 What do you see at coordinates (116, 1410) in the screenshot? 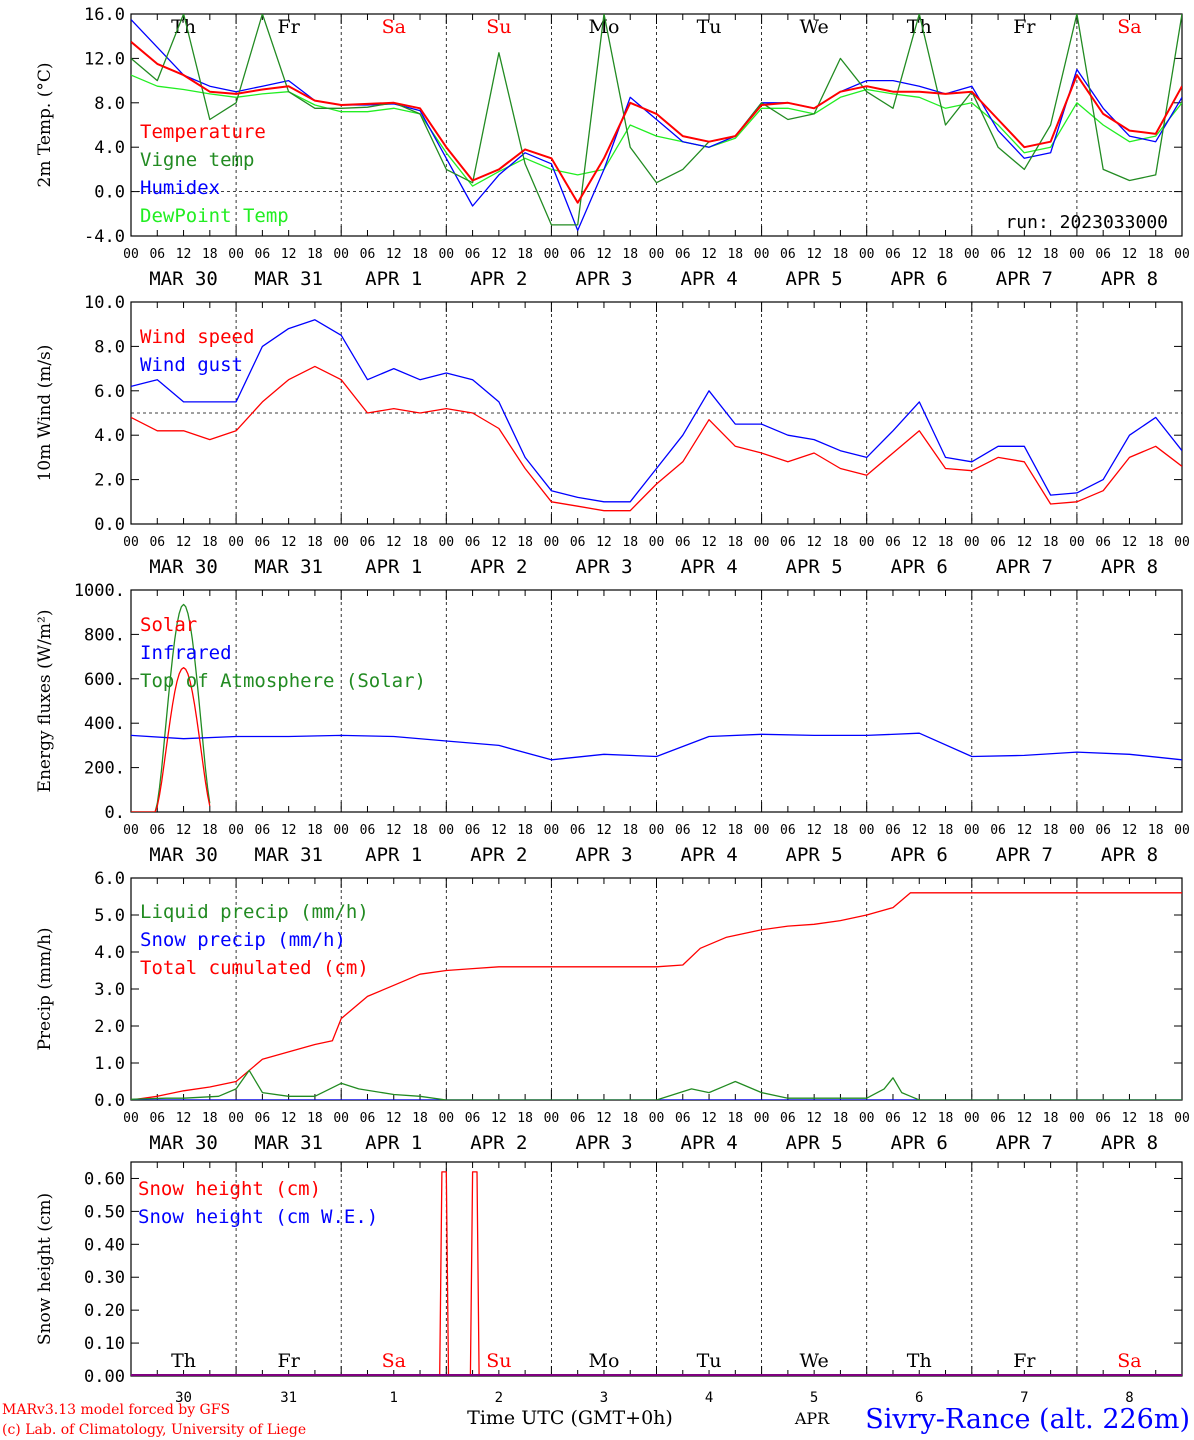
I see `footer-model: MARv3.13 model forced by GFS` at bounding box center [116, 1410].